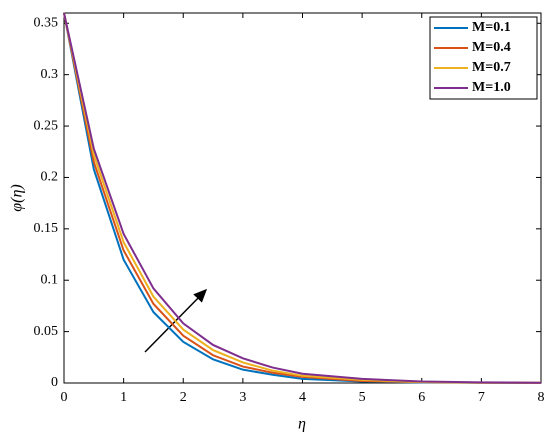  I want to click on x-tick-label: 0, so click(64, 397).